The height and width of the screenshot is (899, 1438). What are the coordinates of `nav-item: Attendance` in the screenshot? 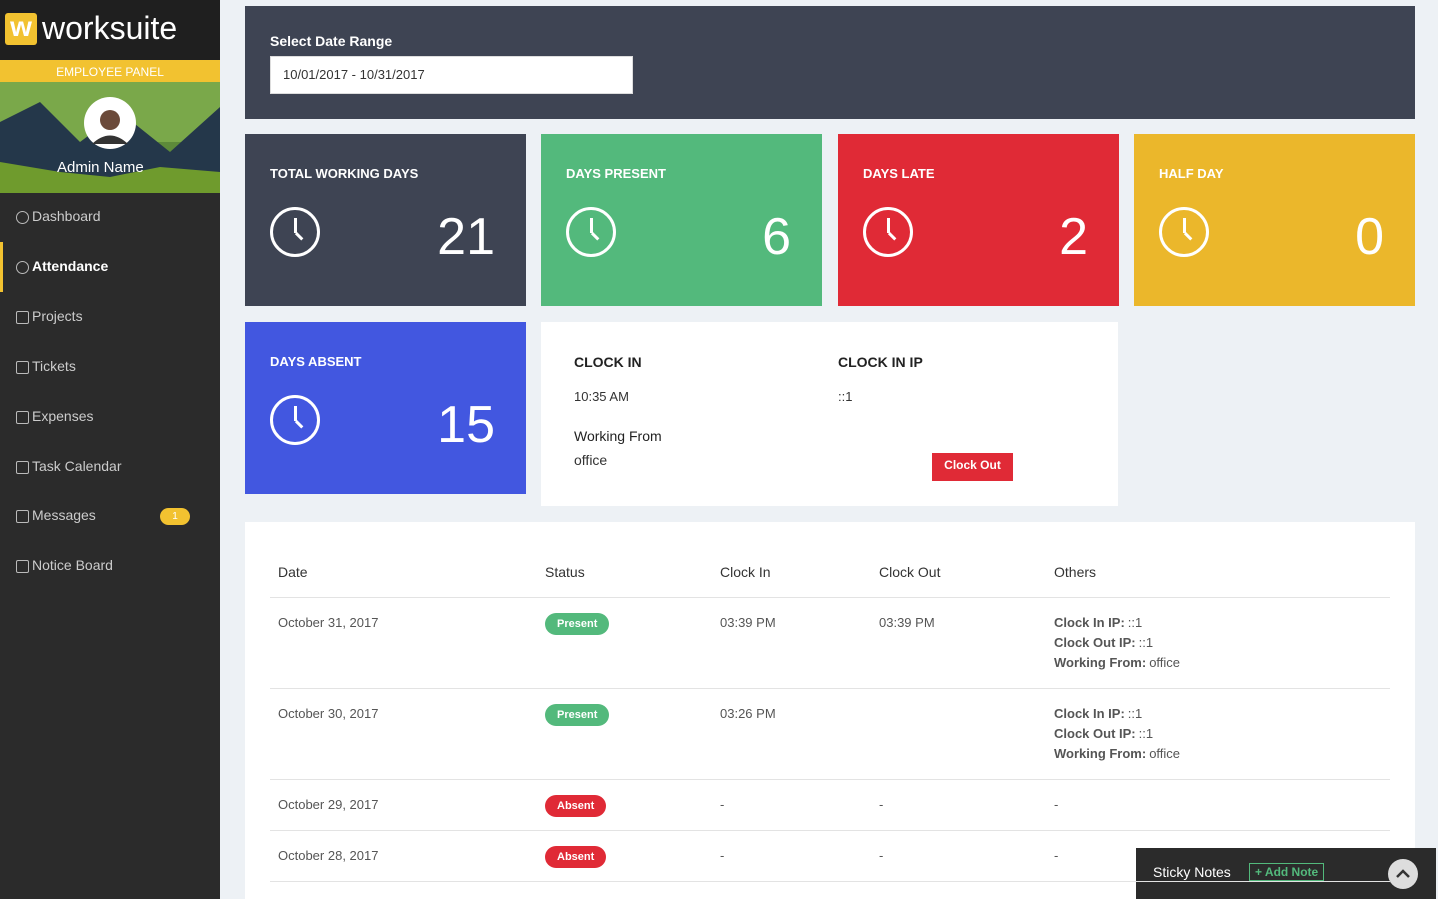 It's located at (70, 266).